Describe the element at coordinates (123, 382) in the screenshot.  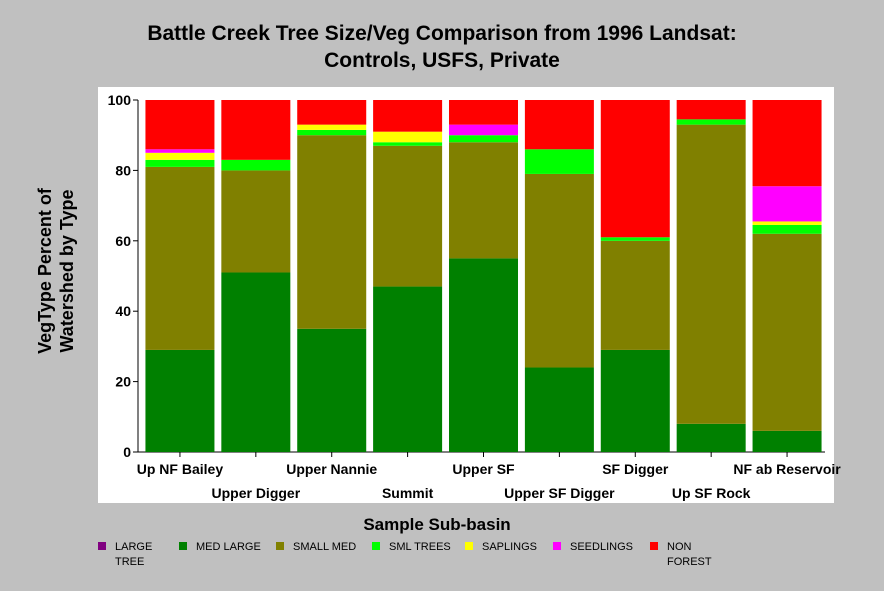
I see `y-tick-label: 20` at that location.